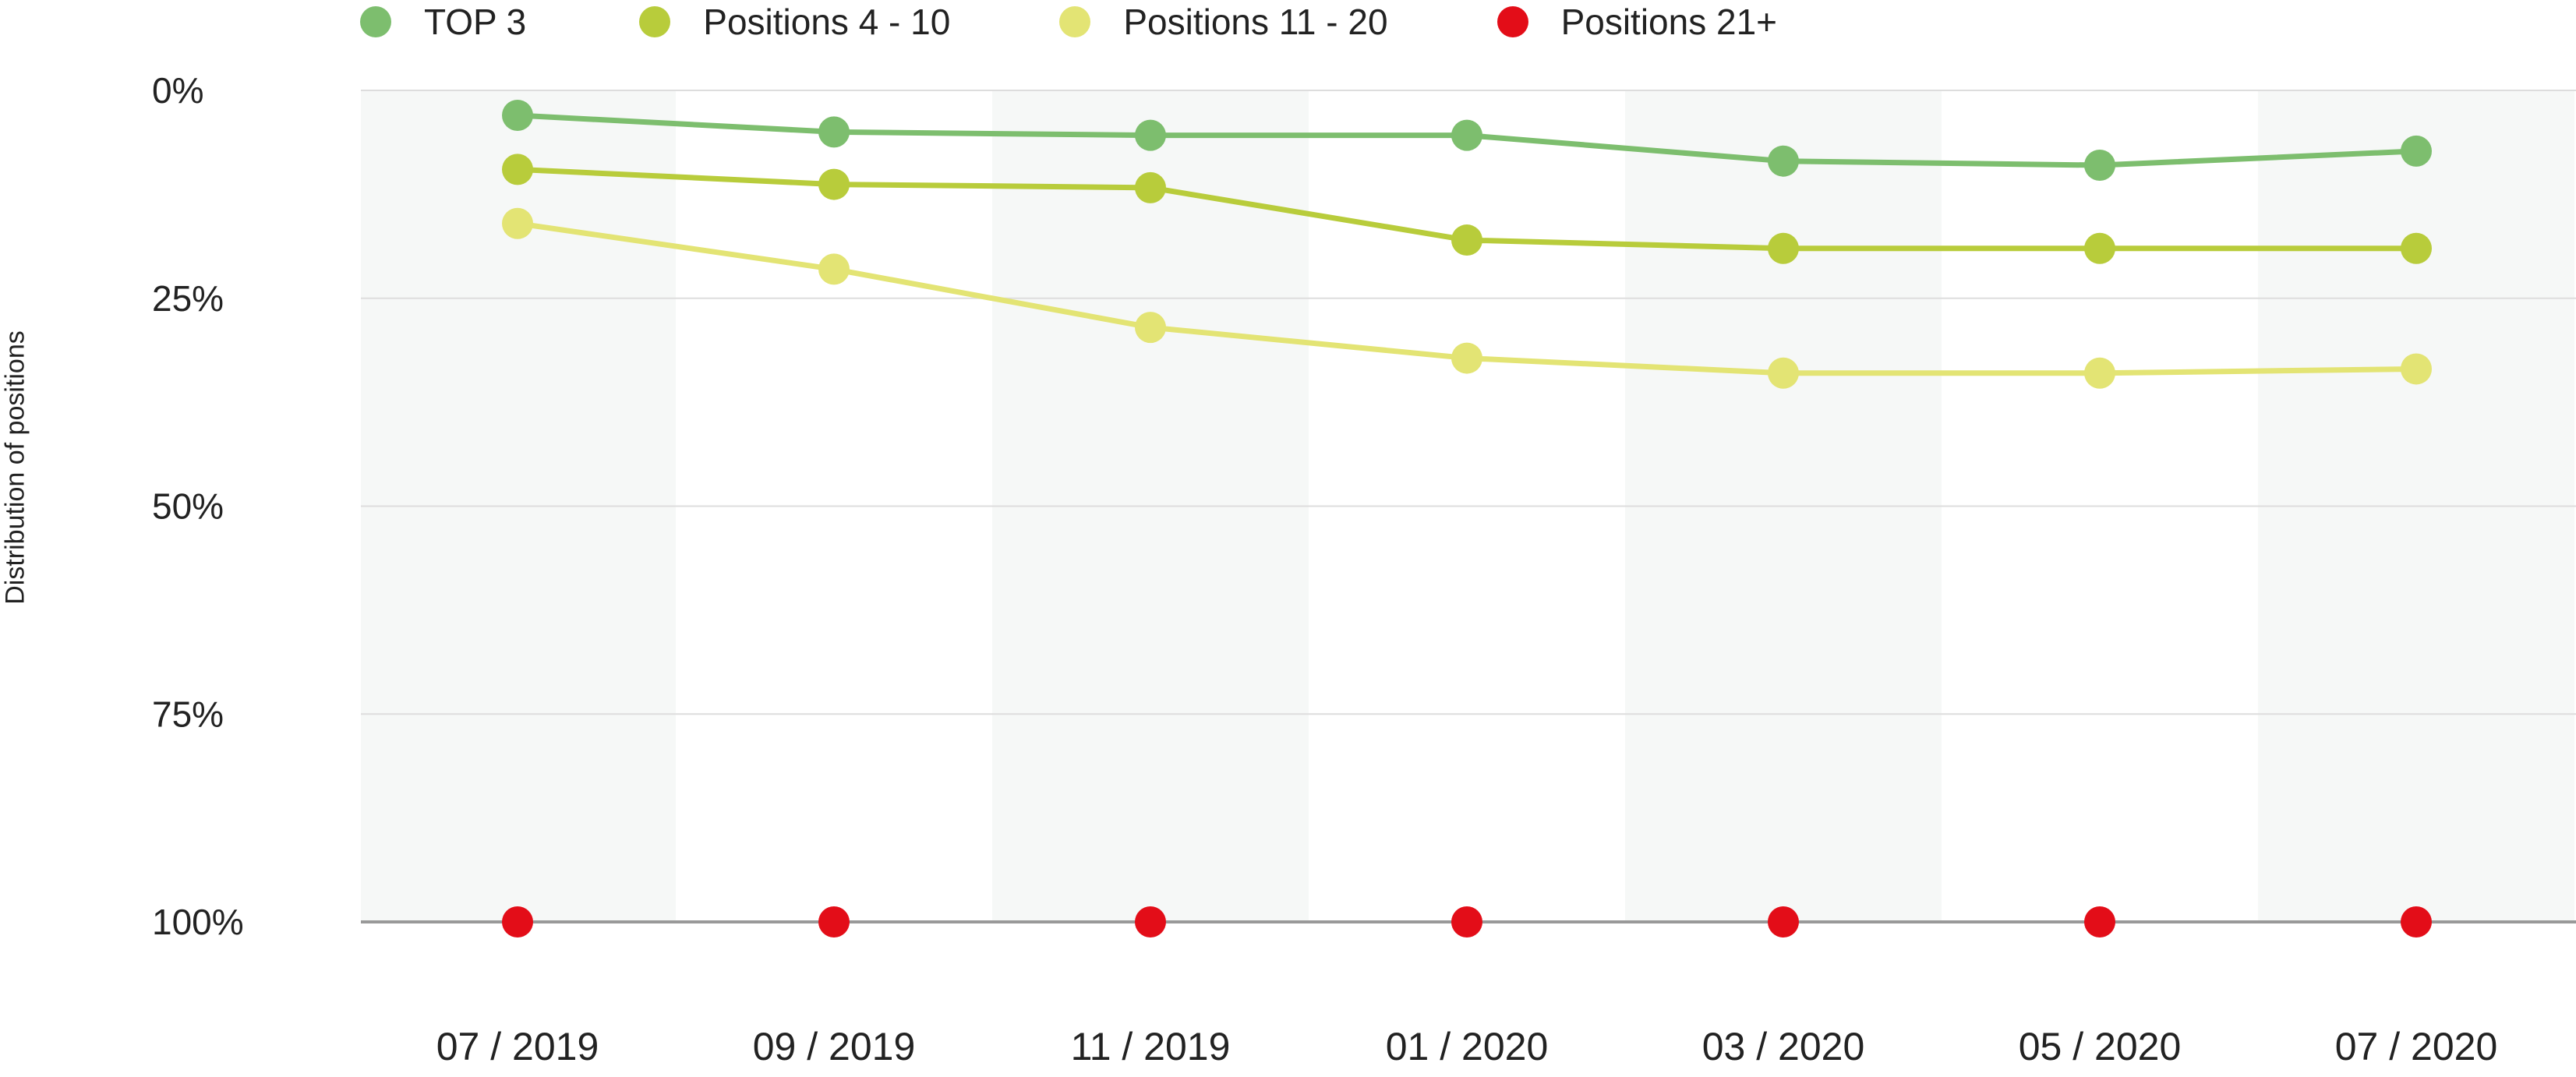  I want to click on y-axis-ticks: 0% 25% 50% 75% 100%, so click(198, 506).